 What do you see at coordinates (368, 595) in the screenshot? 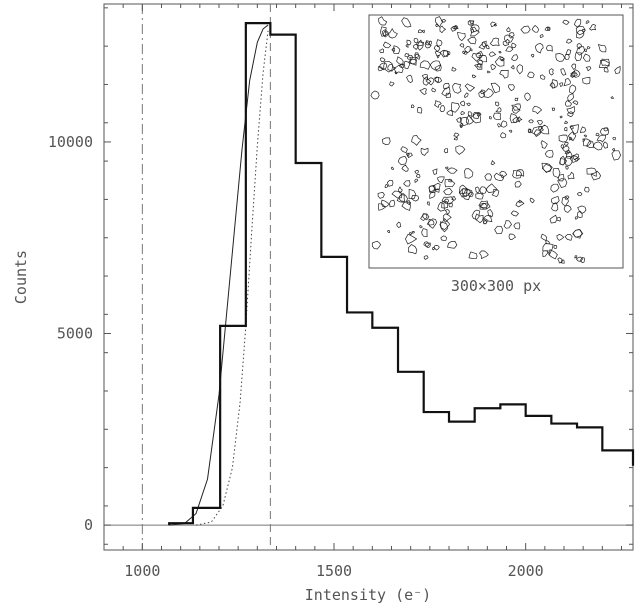
I see `x-axis-title: Intensity (e⁻)` at bounding box center [368, 595].